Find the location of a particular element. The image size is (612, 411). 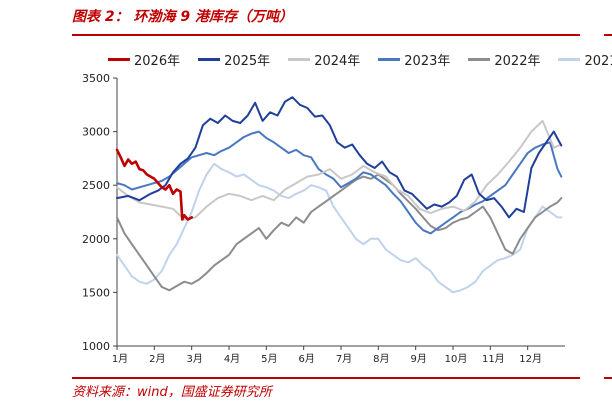

x-tick-label: 1月 is located at coordinates (120, 359).